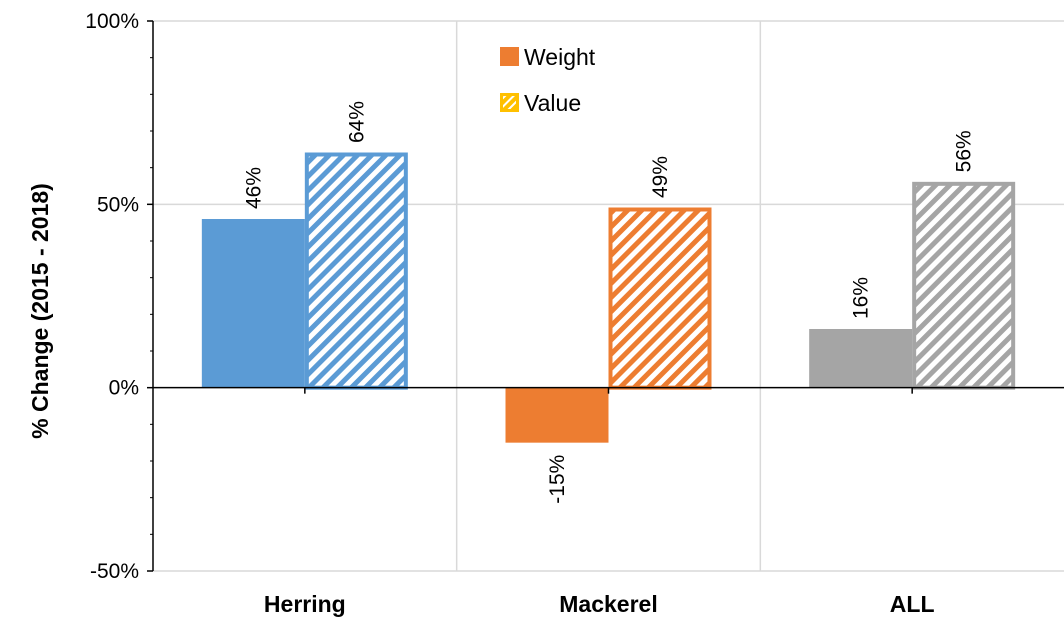 The height and width of the screenshot is (622, 1064). What do you see at coordinates (861, 358) in the screenshot?
I see `bar-weight-all` at bounding box center [861, 358].